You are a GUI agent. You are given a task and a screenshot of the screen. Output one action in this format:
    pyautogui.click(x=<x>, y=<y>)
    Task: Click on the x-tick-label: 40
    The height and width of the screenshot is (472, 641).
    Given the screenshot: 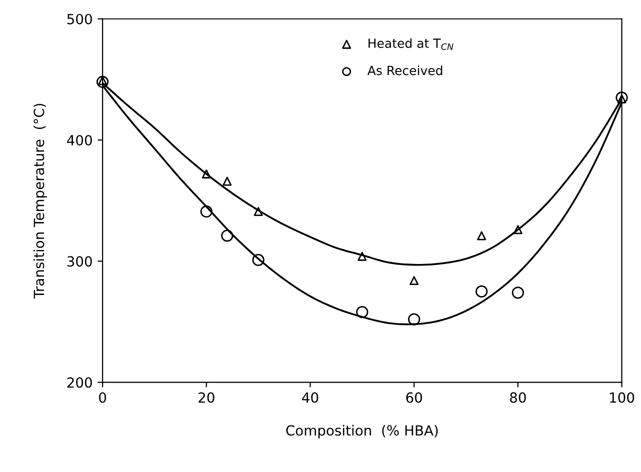 What is the action you would take?
    pyautogui.click(x=310, y=397)
    